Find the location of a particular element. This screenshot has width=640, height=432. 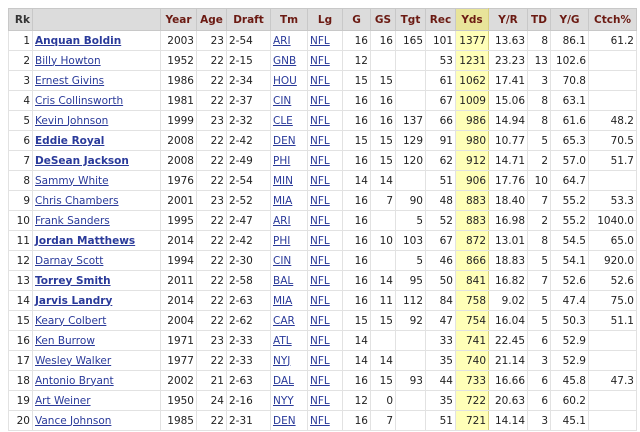

link-cell: Billy Howton is located at coordinates (96, 60).